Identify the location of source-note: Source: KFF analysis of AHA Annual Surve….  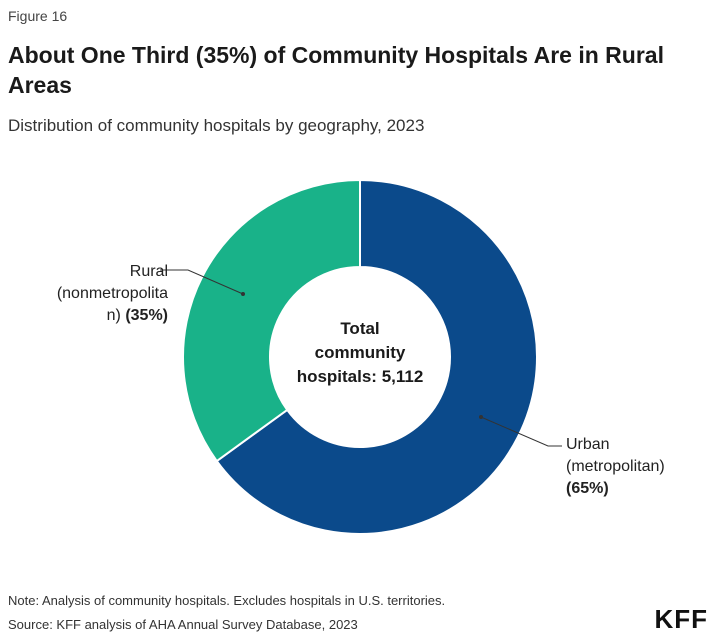
(183, 624).